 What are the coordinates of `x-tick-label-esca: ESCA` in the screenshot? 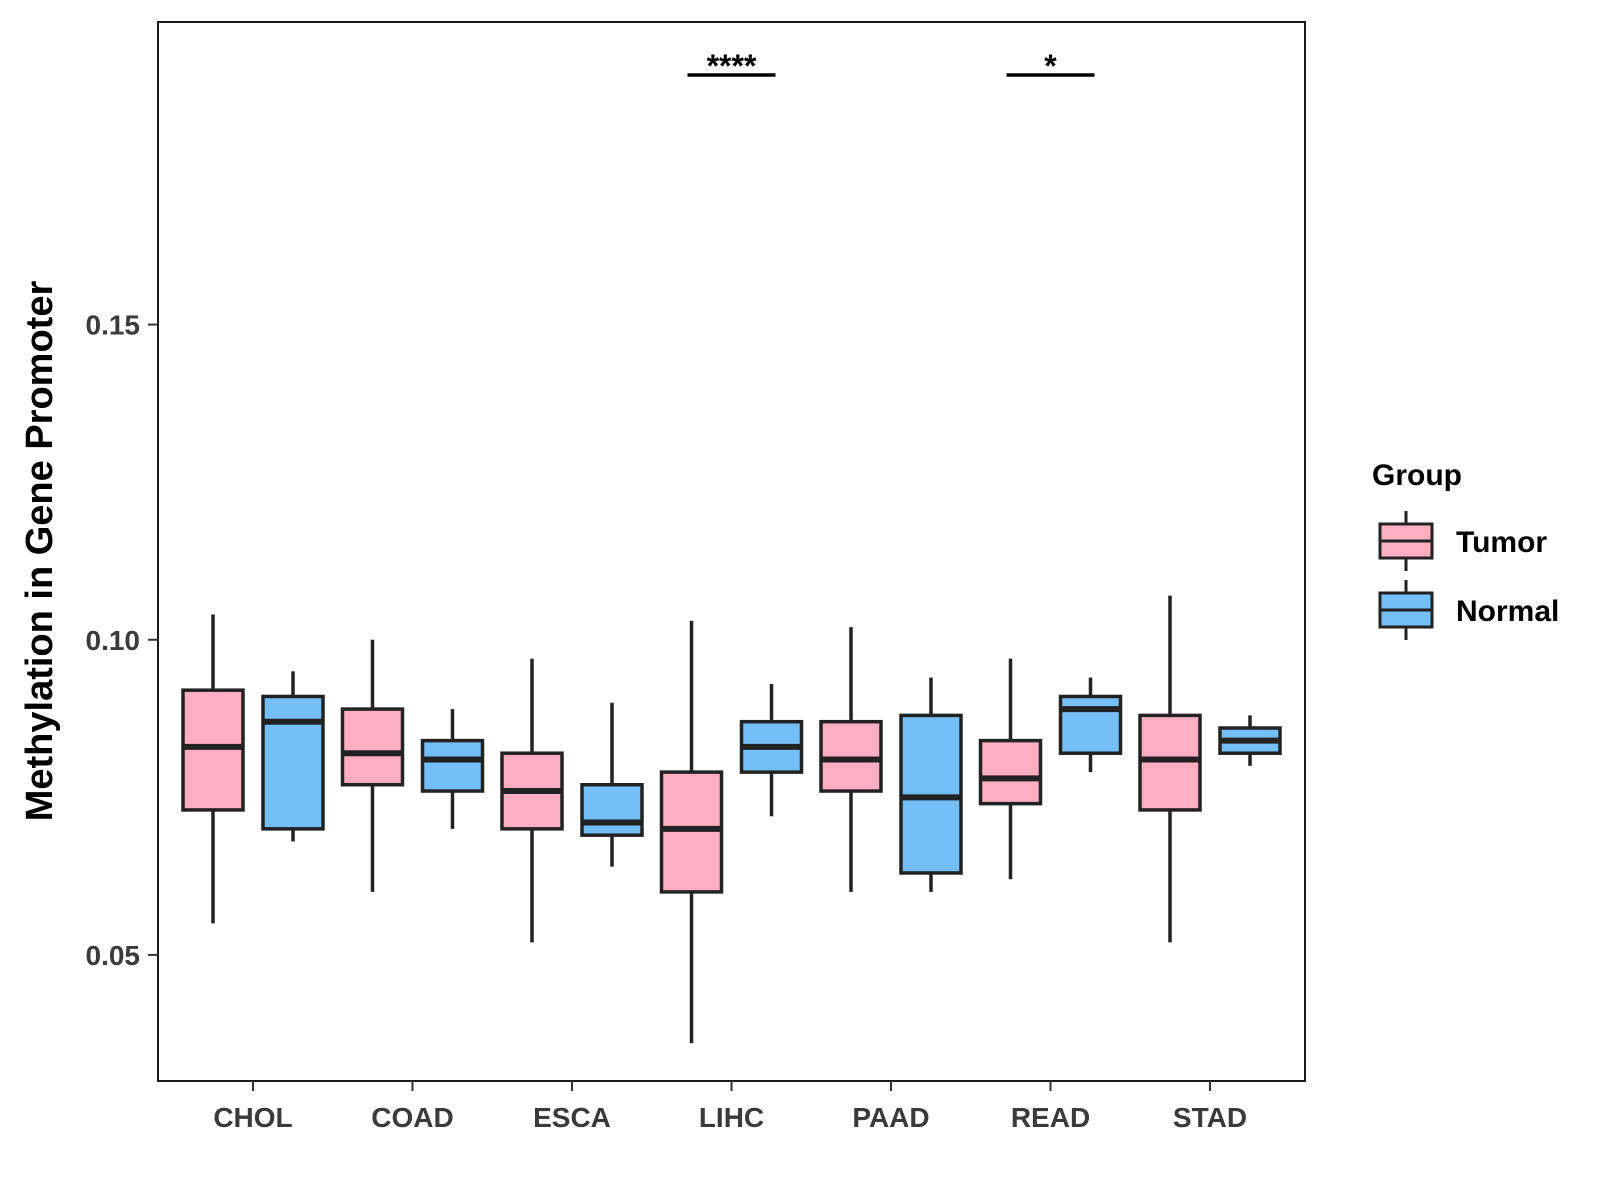 It's located at (572, 1117).